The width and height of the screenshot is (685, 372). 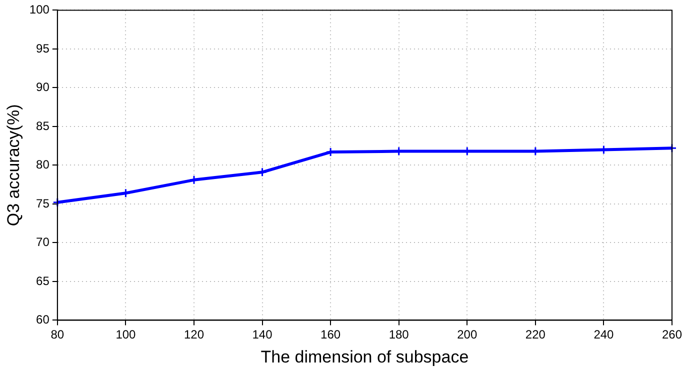 I want to click on y-tick-label: 70, so click(x=43, y=242).